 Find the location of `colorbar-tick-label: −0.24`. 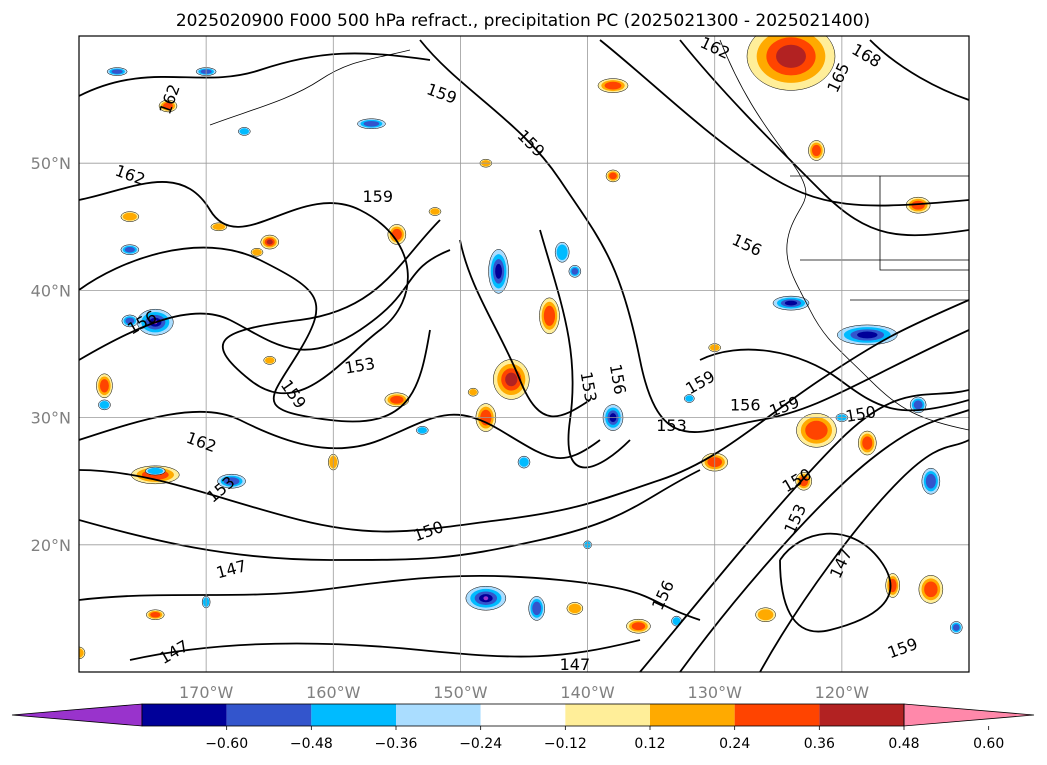

colorbar-tick-label: −0.24 is located at coordinates (480, 744).